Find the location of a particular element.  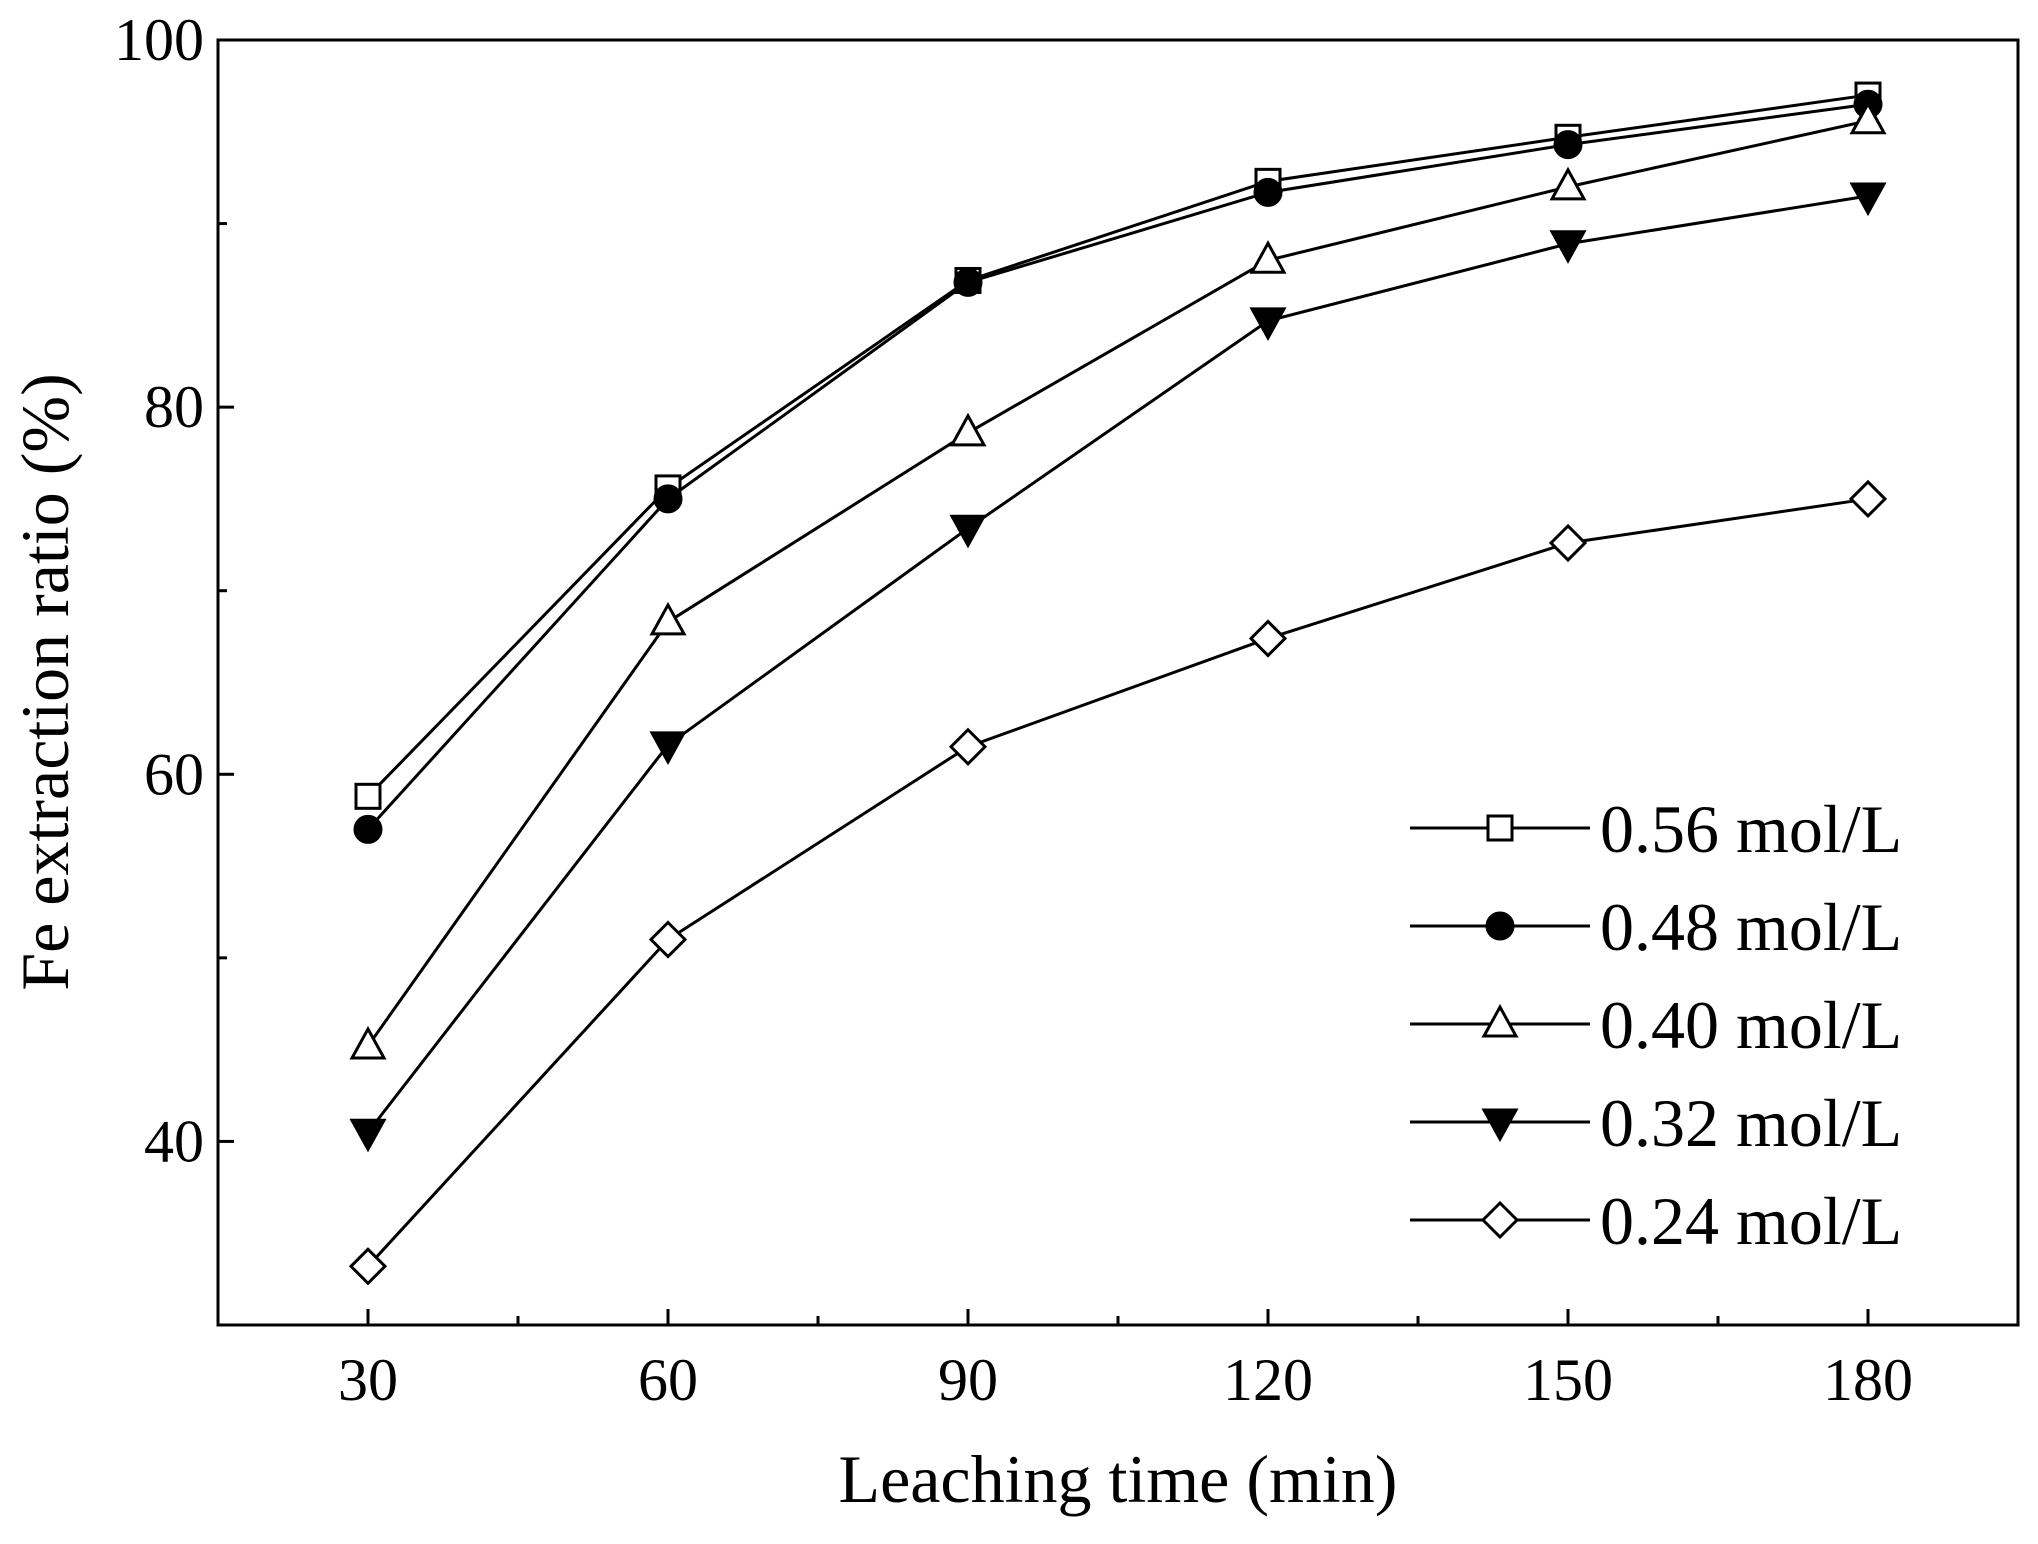

legend-item: 0.48 mol/L is located at coordinates (1656, 927).